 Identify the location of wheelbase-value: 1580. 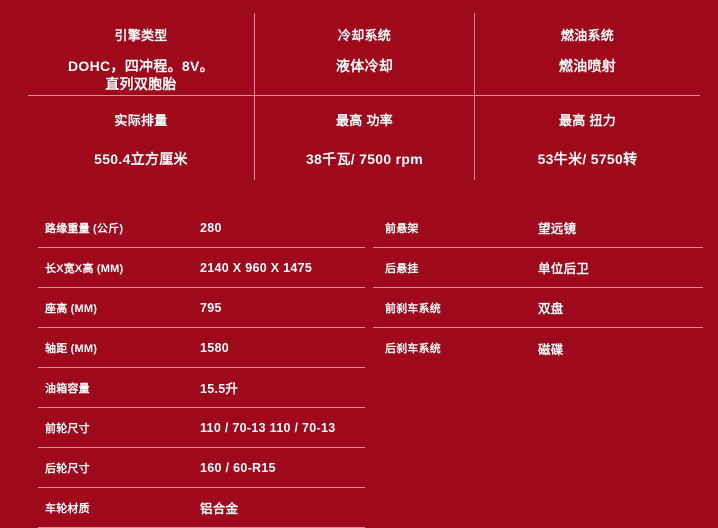
(215, 347).